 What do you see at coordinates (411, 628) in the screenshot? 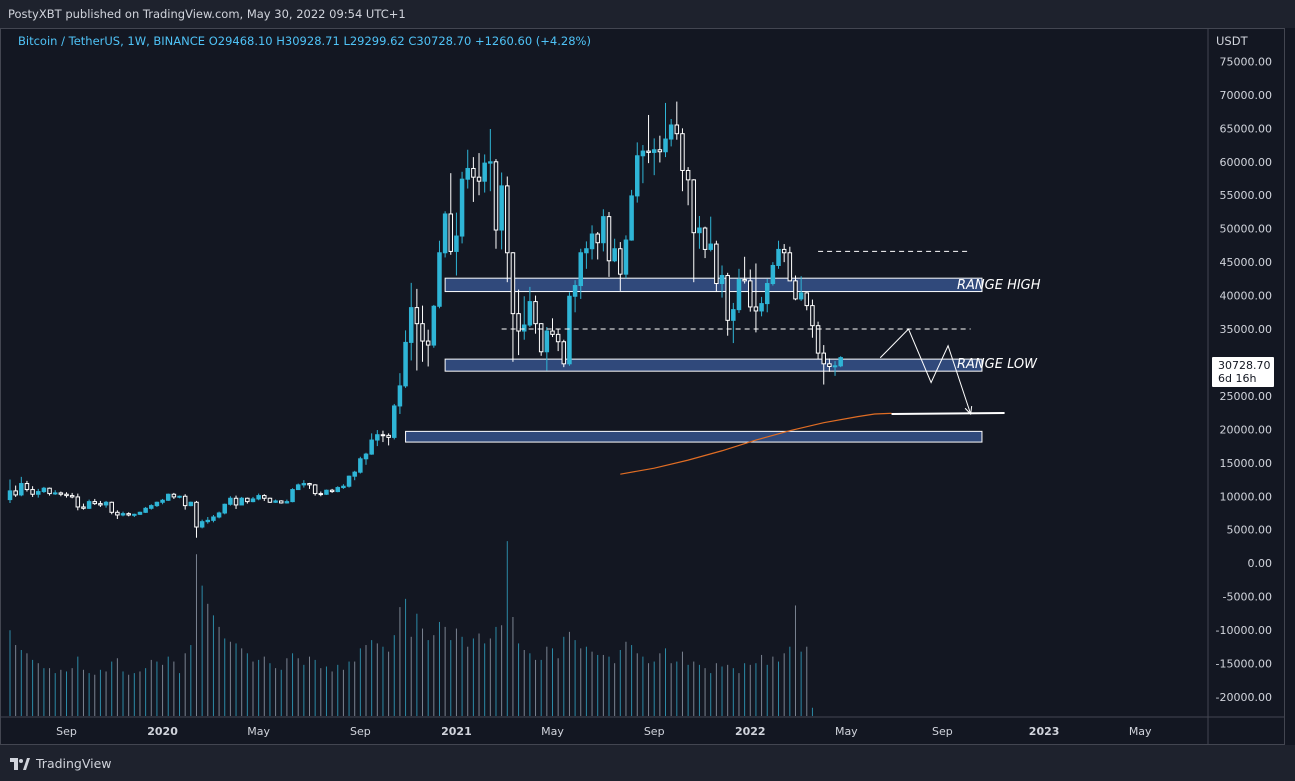
I see `volume-layer` at bounding box center [411, 628].